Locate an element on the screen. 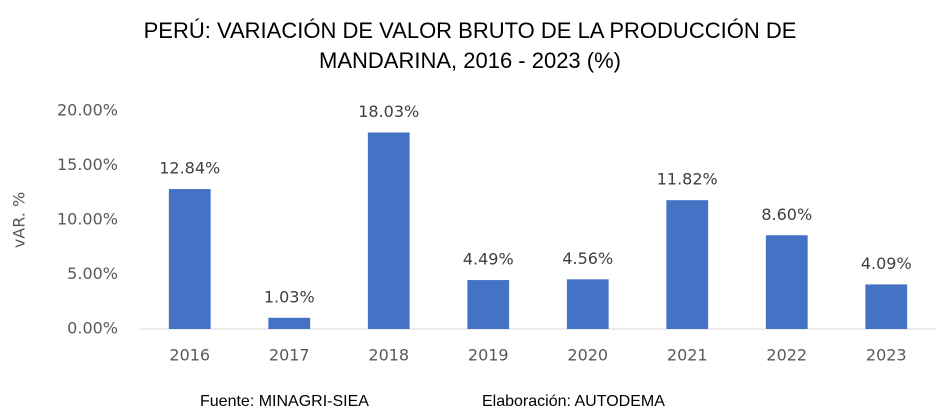 This screenshot has width=937, height=416. data-label: 18.03% is located at coordinates (388, 111).